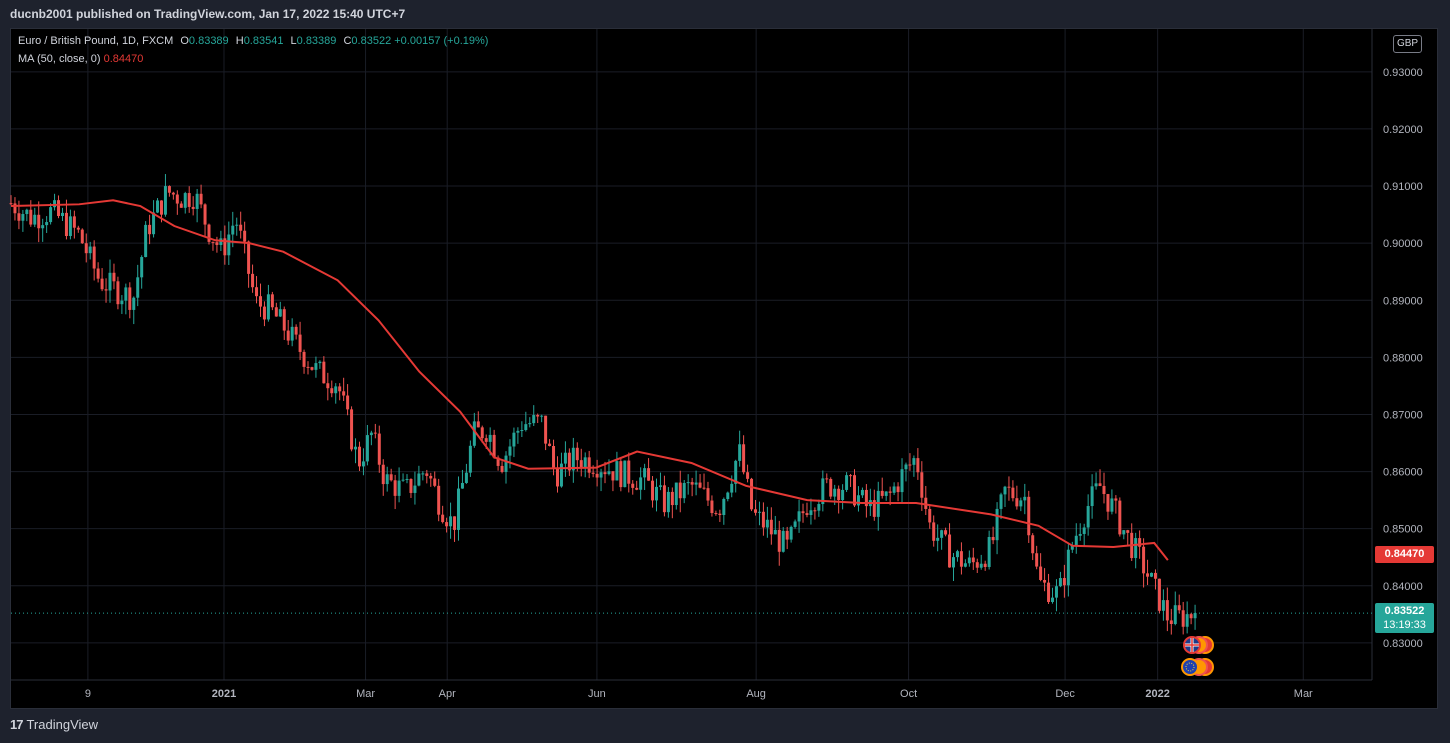 Image resolution: width=1450 pixels, height=743 pixels. I want to click on time-tick-label: 2022, so click(1157, 694).